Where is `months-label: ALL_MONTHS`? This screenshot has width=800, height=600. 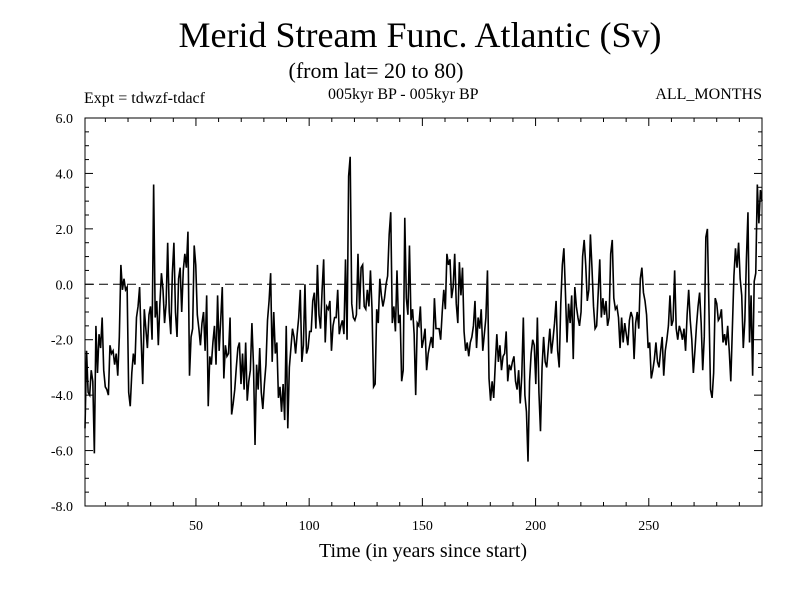
months-label: ALL_MONTHS is located at coordinates (708, 94).